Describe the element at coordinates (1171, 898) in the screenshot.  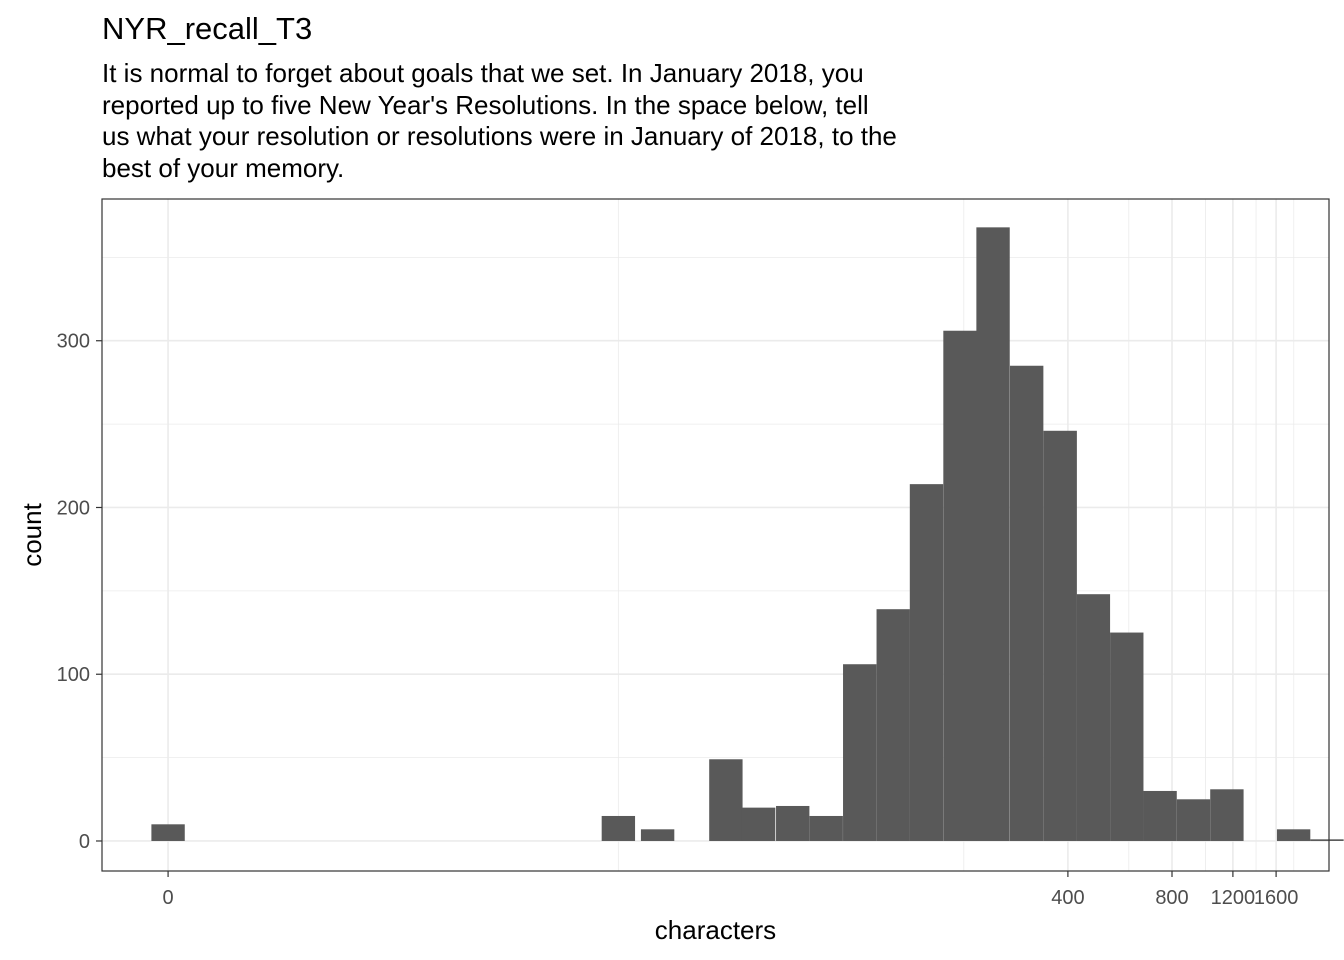
I see `x-tick-label: 800` at that location.